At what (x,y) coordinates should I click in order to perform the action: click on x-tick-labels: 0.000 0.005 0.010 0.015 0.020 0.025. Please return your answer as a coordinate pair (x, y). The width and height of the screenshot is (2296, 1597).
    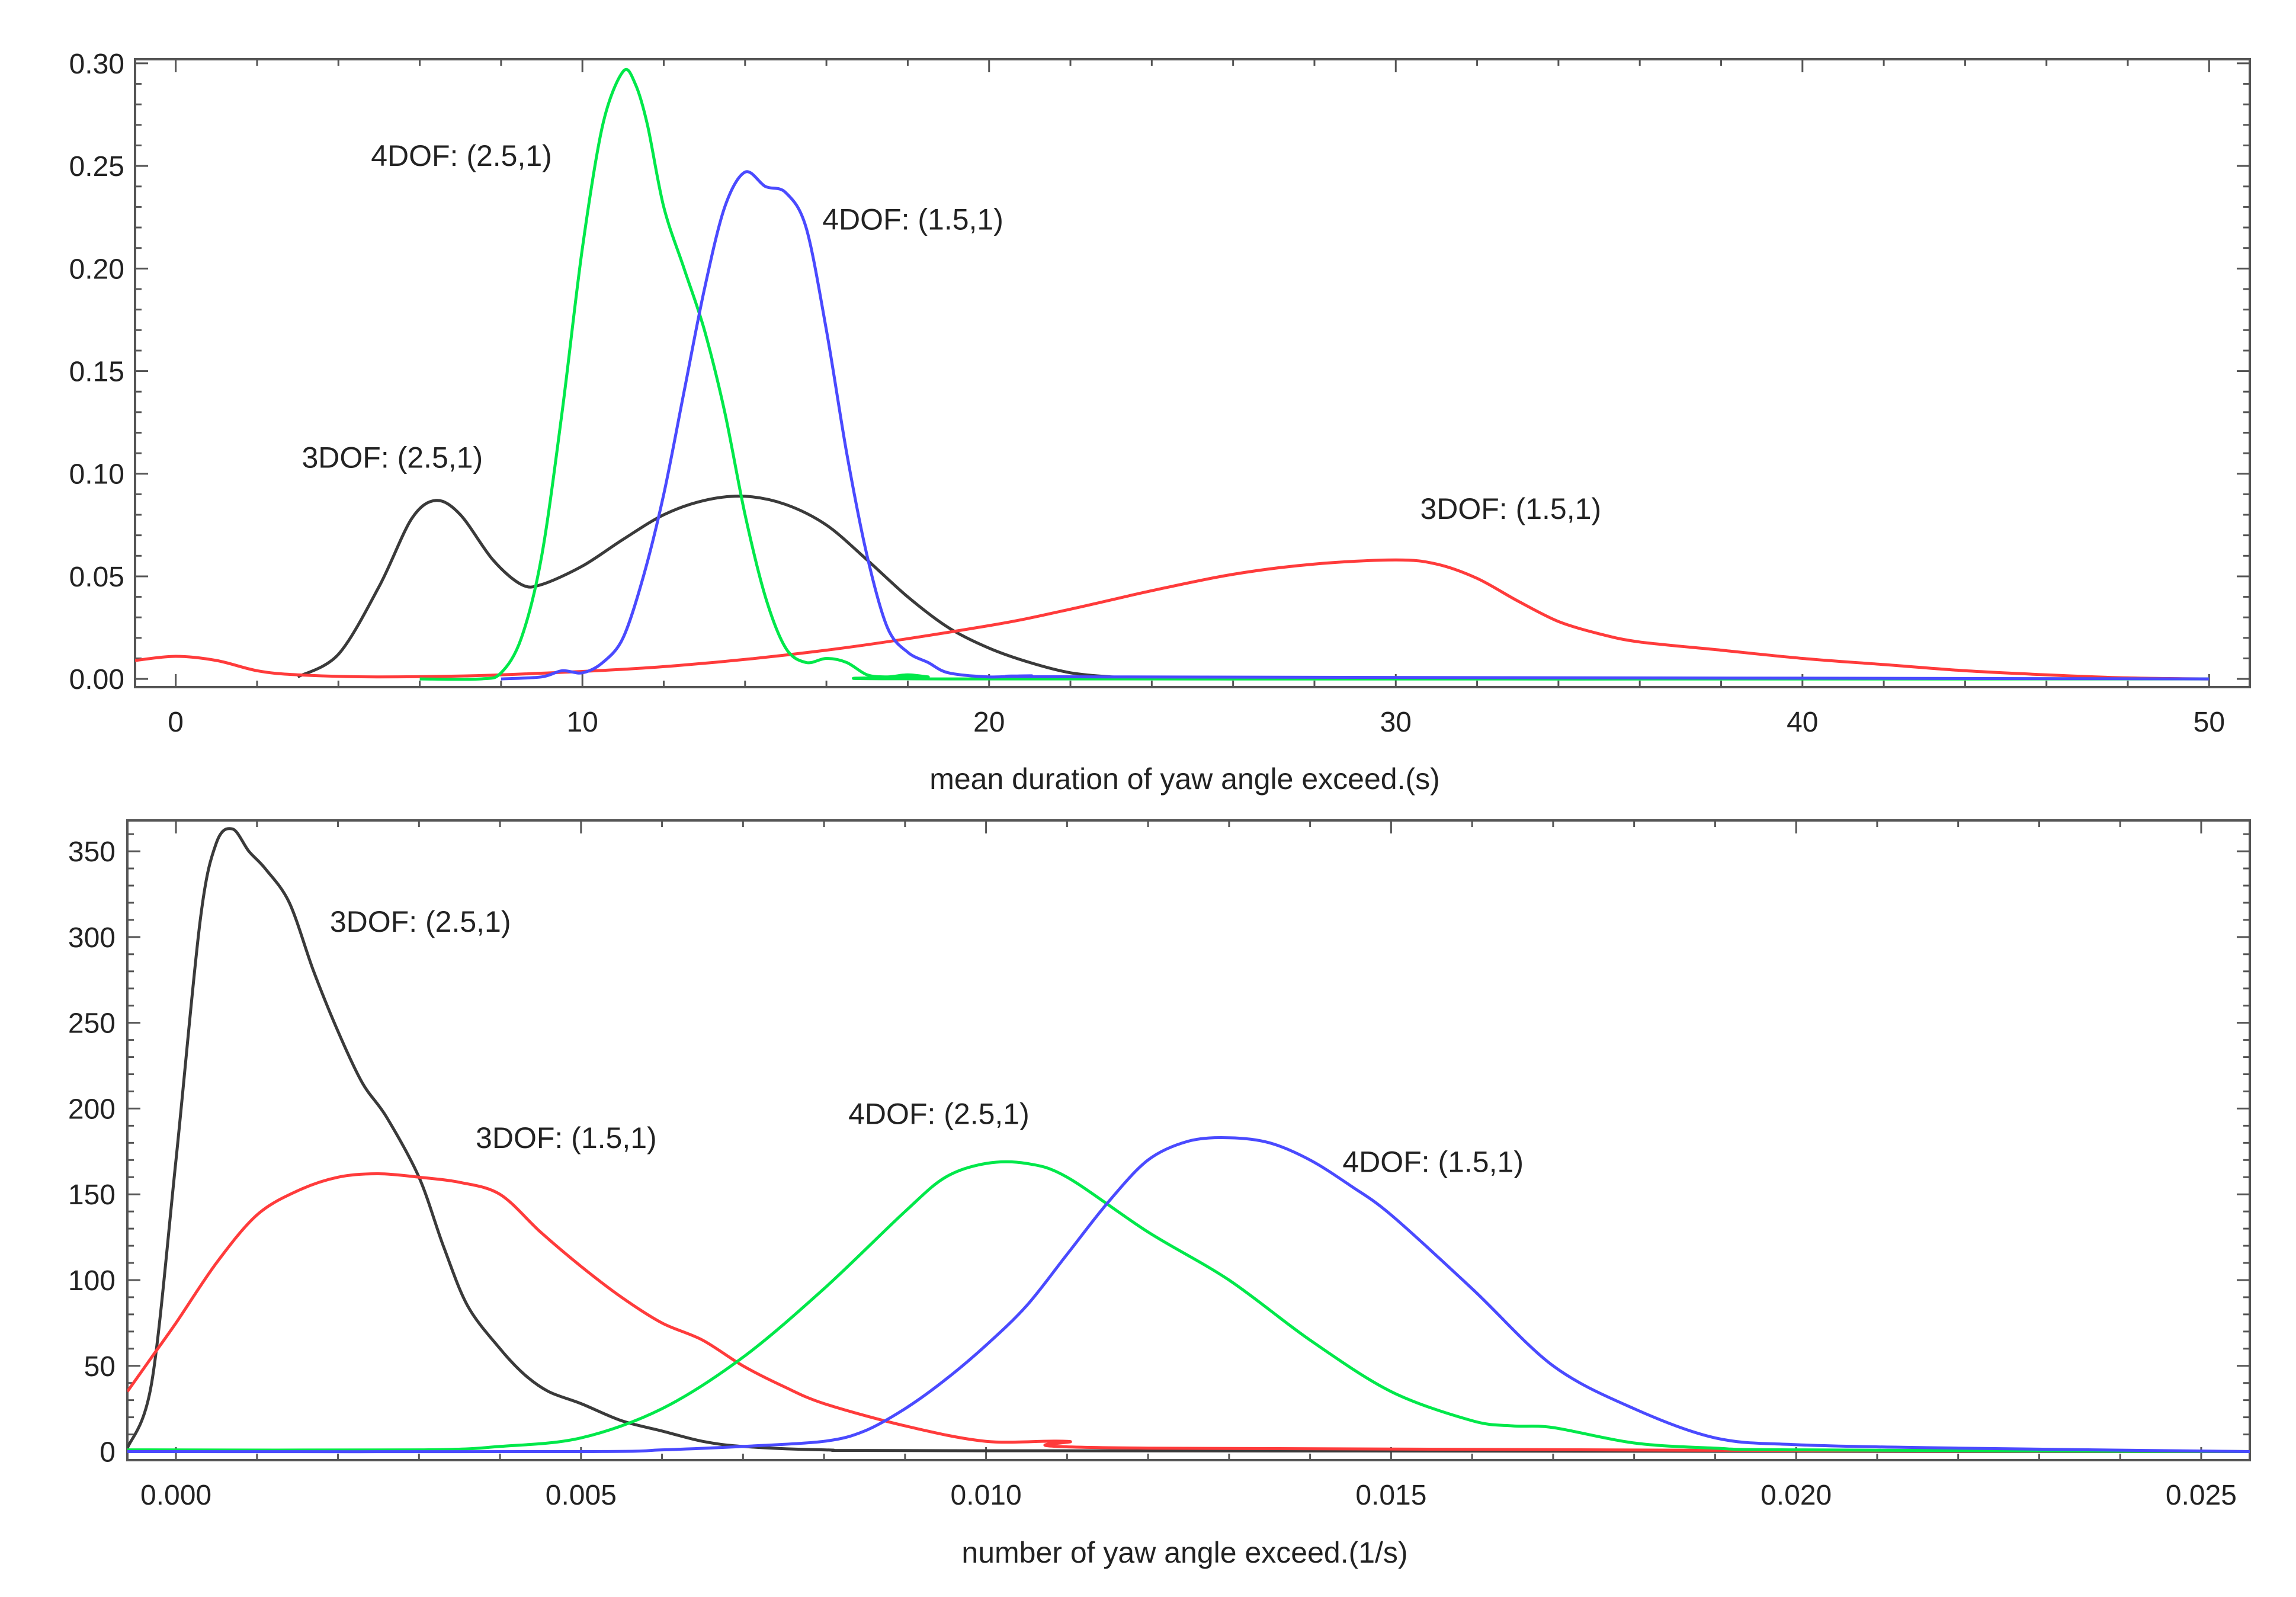
    Looking at the image, I should click on (1188, 1495).